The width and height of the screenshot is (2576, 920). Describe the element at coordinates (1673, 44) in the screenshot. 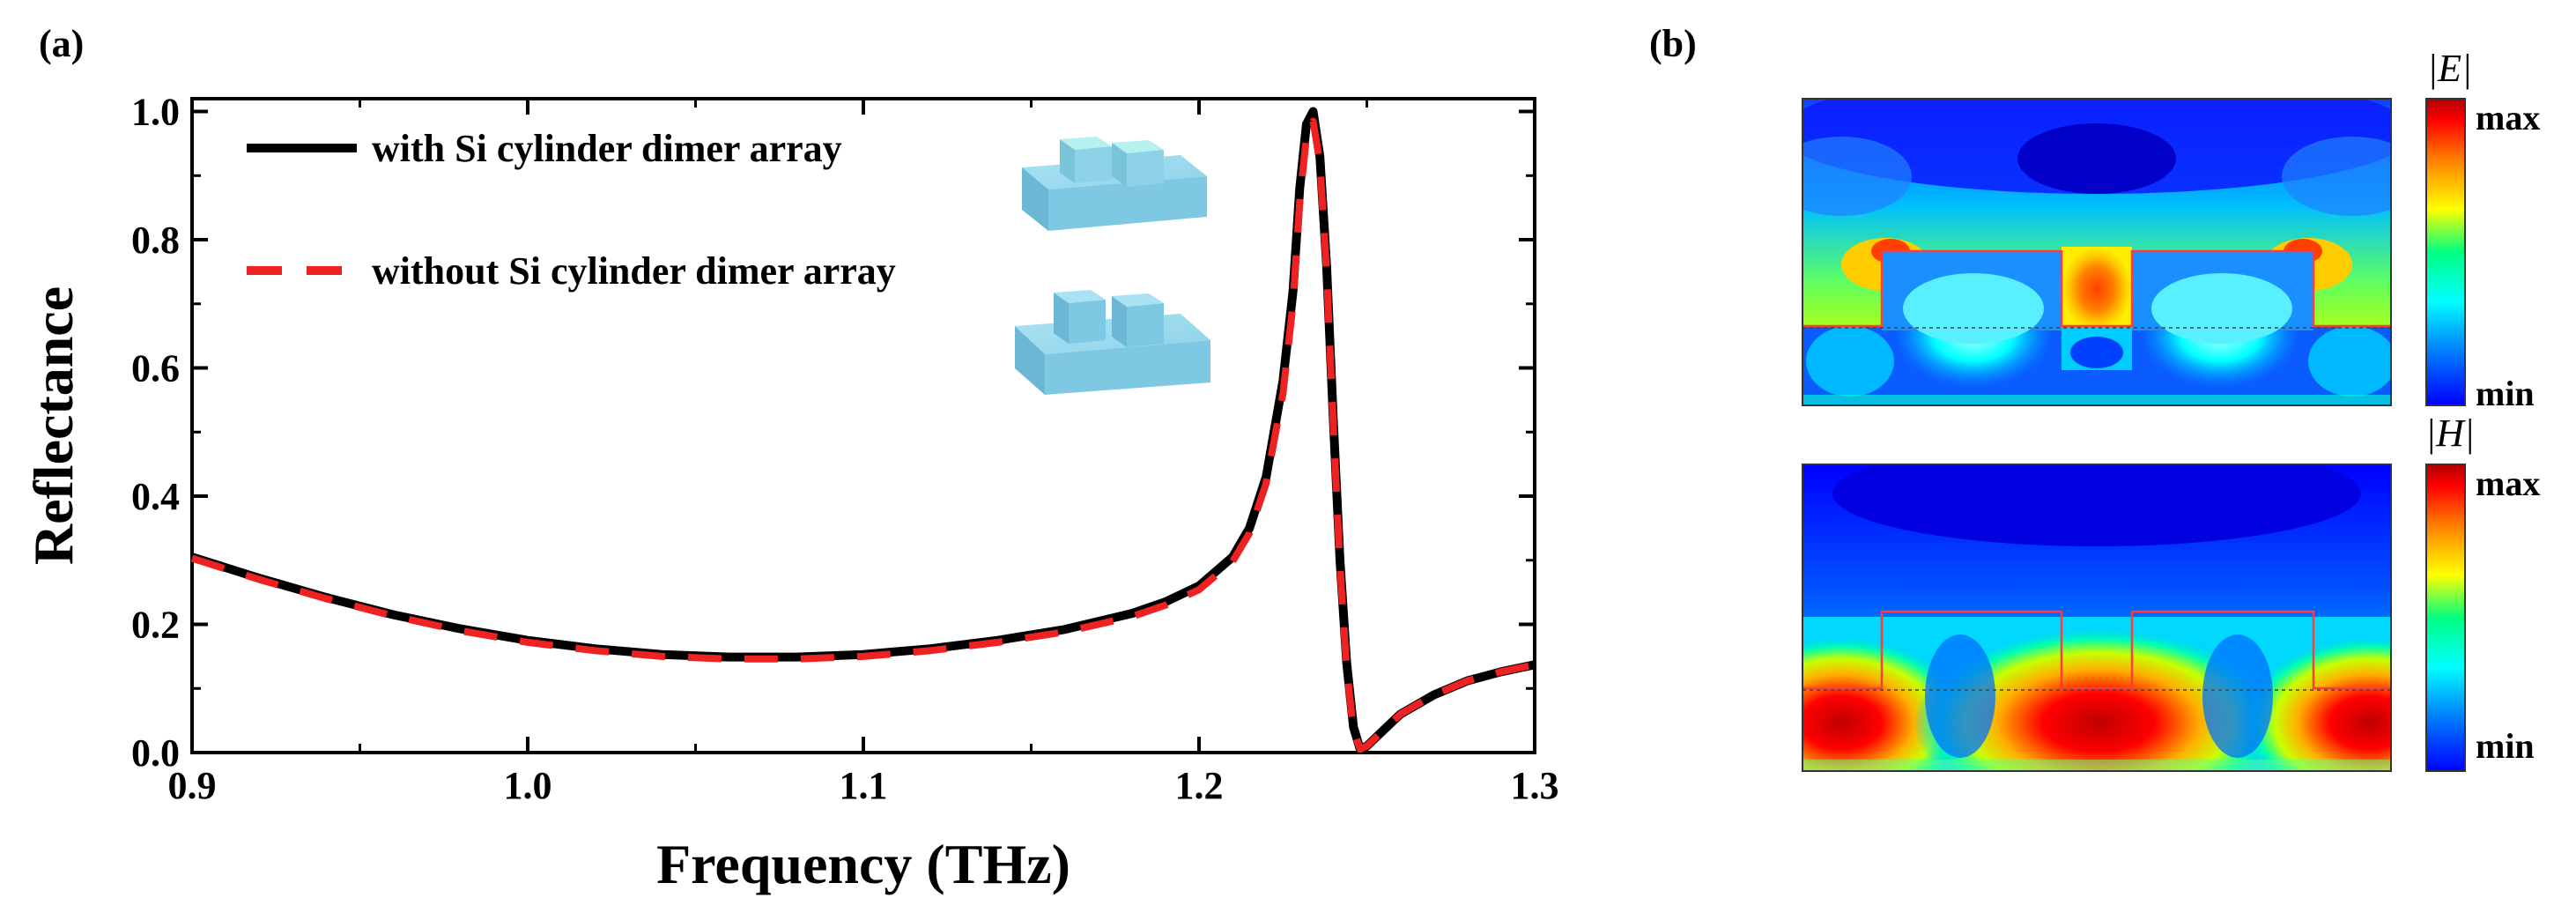

I see `panel-b-label: (b)` at that location.